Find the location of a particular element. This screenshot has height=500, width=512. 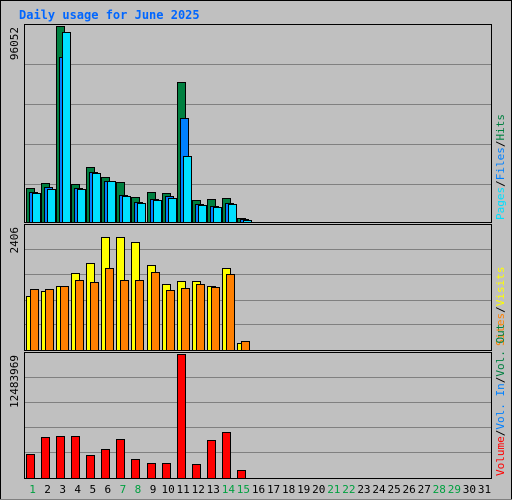

x-tick-label-31: 31 is located at coordinates (484, 489).